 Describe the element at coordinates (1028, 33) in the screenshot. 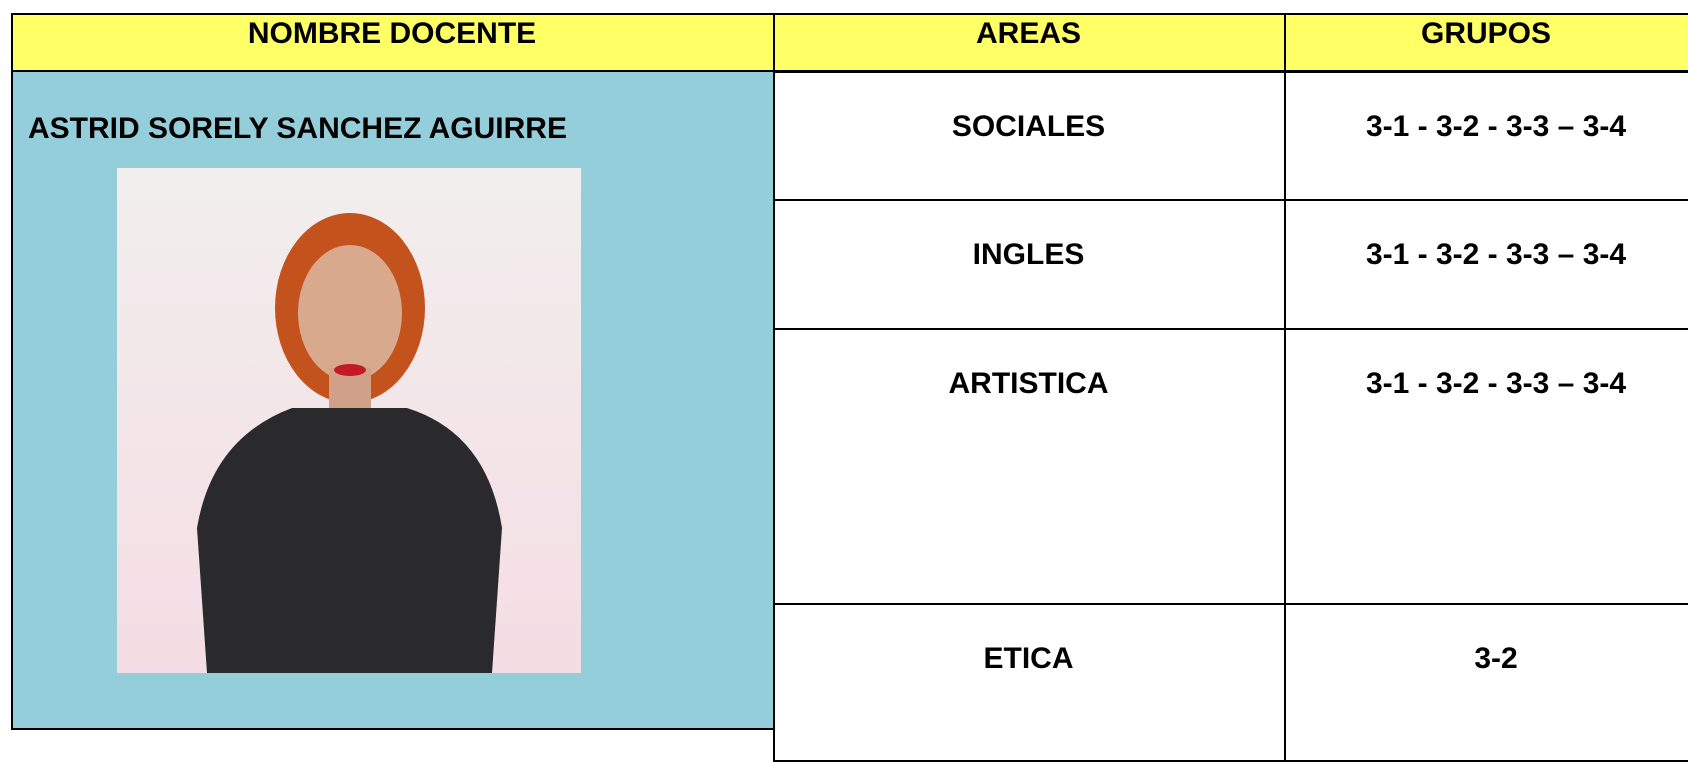

I see `header-label: AREAS` at that location.